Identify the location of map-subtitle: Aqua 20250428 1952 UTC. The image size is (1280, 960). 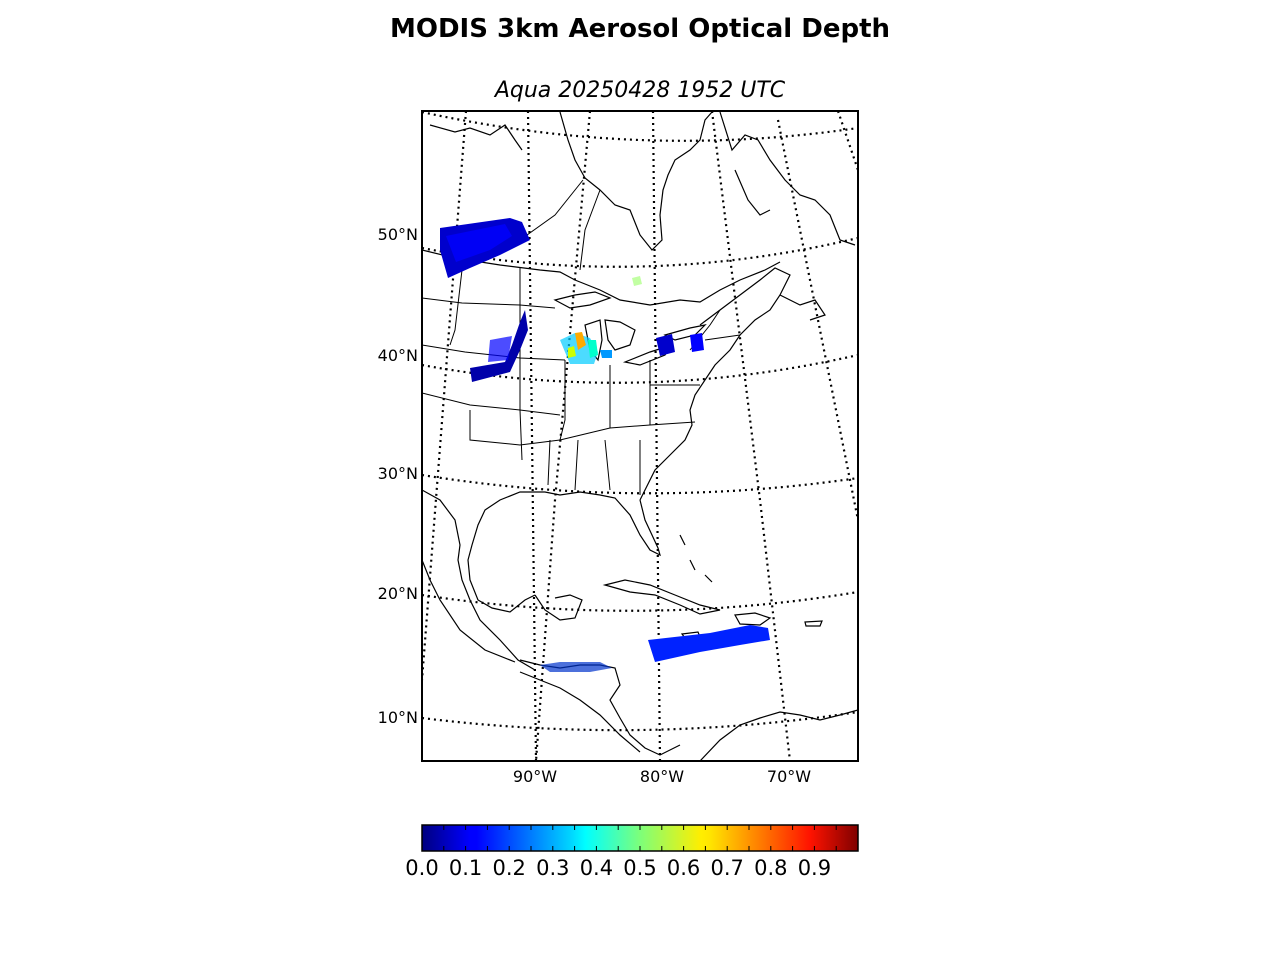
(640, 90).